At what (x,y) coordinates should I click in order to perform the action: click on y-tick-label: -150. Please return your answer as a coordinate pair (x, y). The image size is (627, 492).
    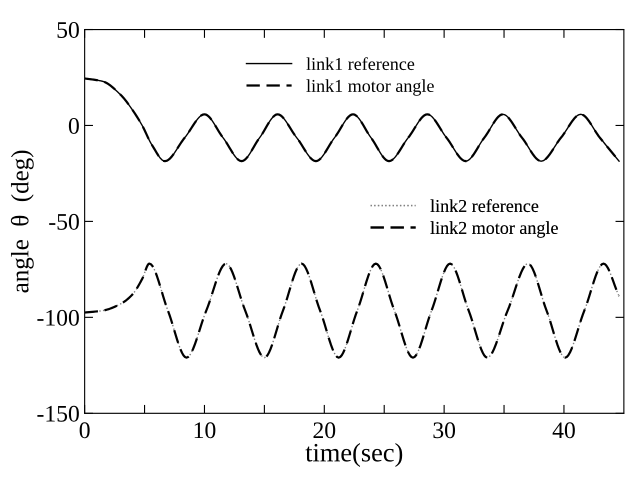
    Looking at the image, I should click on (58, 414).